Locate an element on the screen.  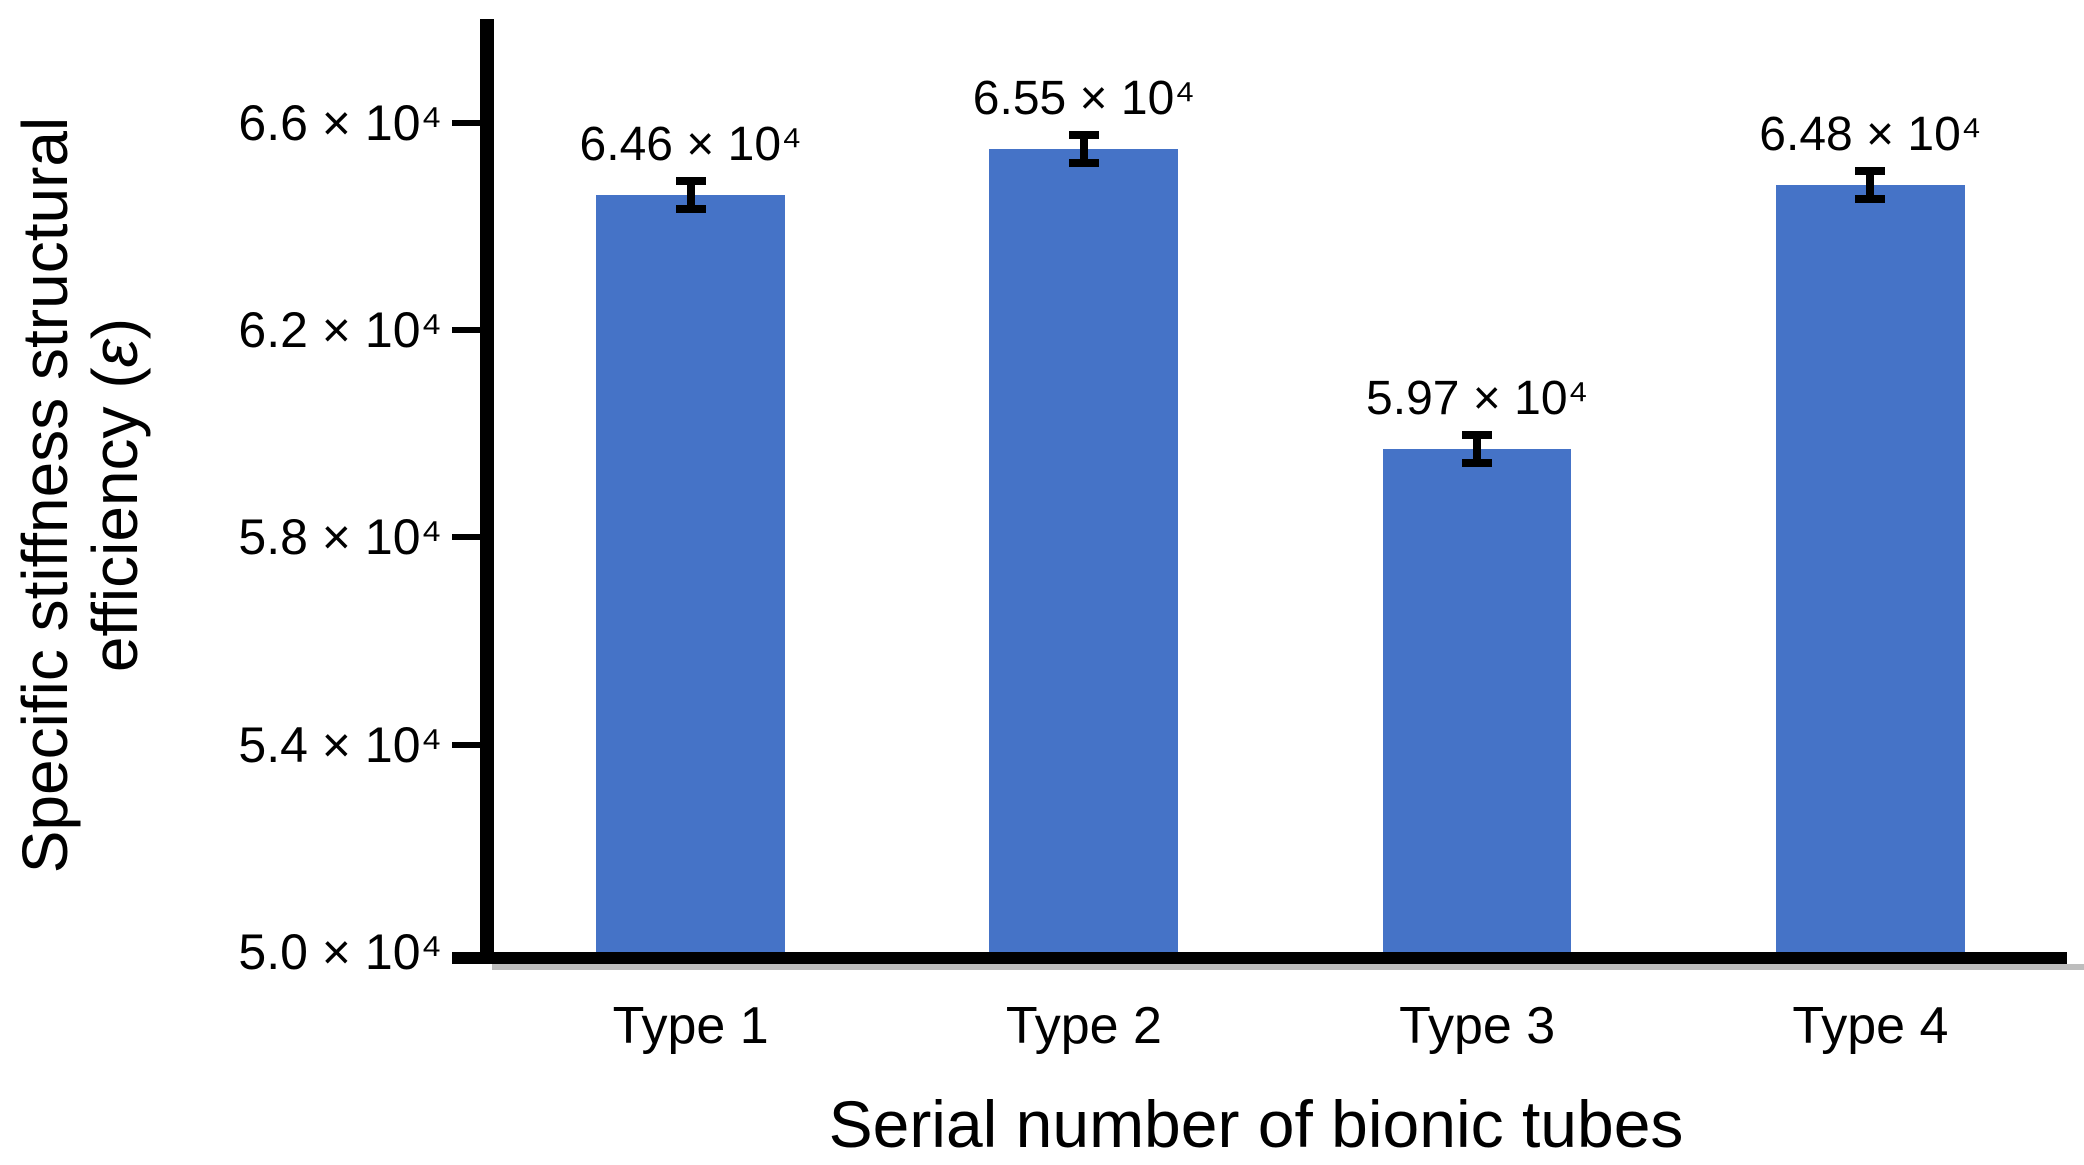
x-category-label: Type 1 is located at coordinates (690, 1026).